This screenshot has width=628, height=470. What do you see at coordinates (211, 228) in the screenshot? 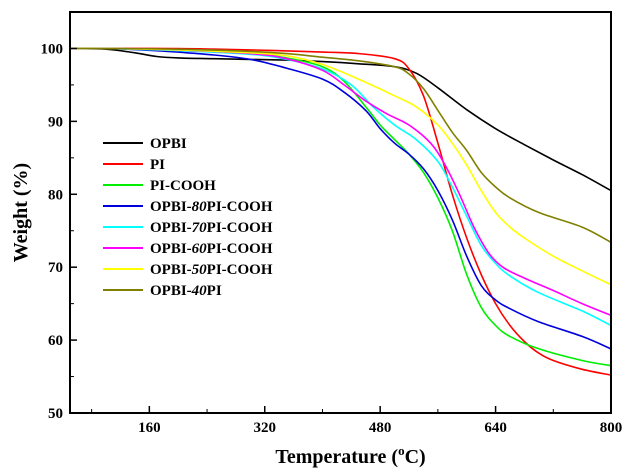
I see `legend-label: OPBI-70PI-COOH` at bounding box center [211, 228].